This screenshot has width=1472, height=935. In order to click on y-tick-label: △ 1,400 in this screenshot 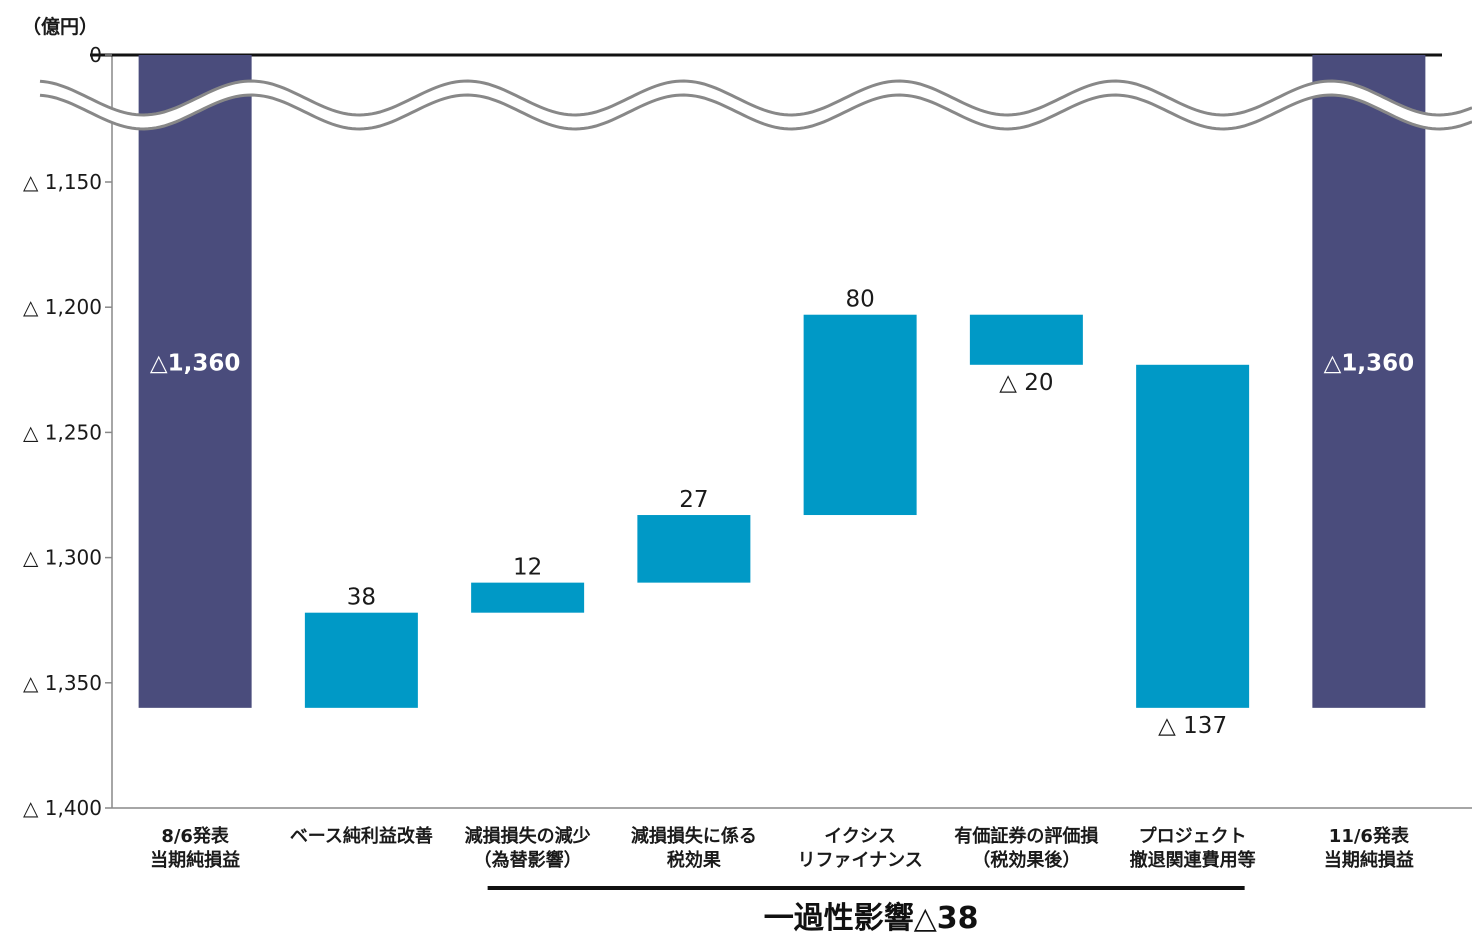, I will do `click(62, 808)`.